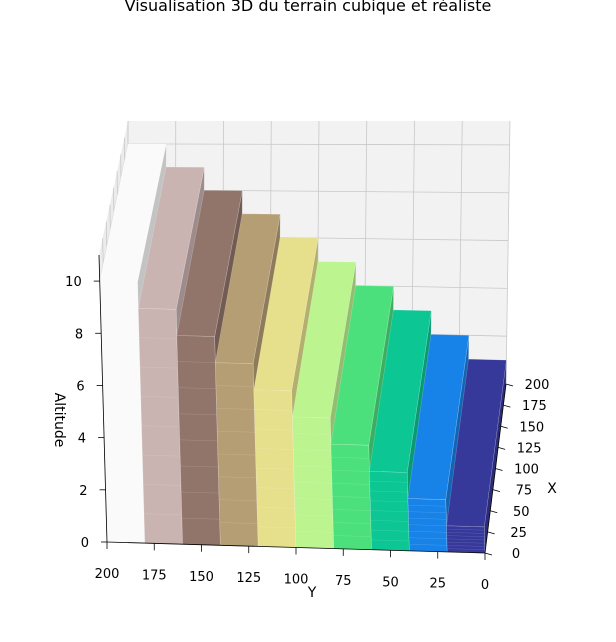 Image resolution: width=616 pixels, height=642 pixels. What do you see at coordinates (201, 577) in the screenshot?
I see `y-tick-label: 150` at bounding box center [201, 577].